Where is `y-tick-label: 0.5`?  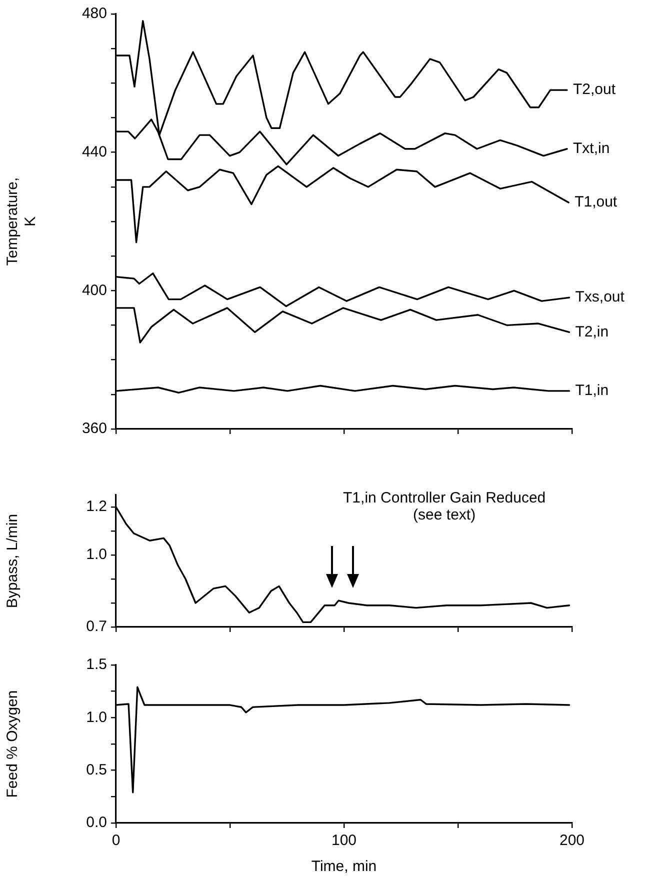 y-tick-label: 0.5 is located at coordinates (96, 769).